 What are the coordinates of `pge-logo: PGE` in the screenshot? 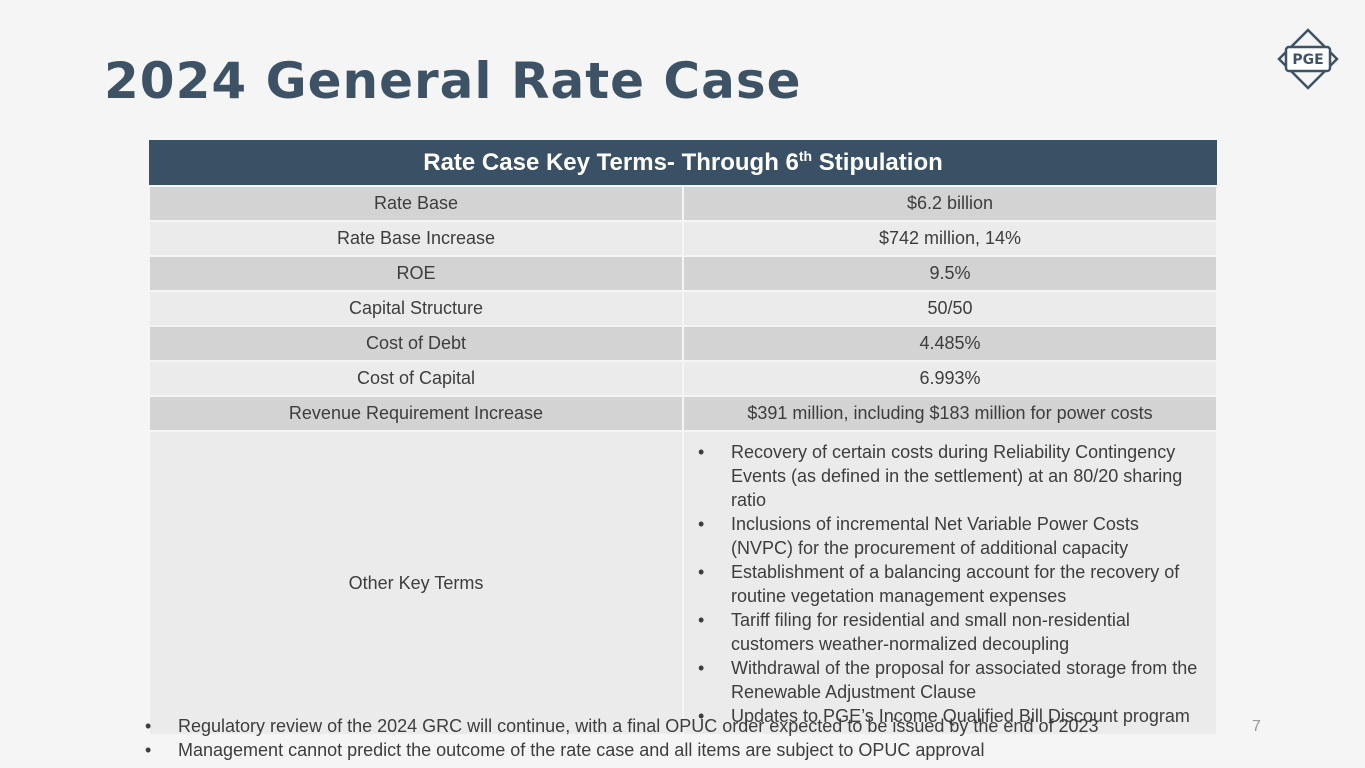 It's located at (1308, 59).